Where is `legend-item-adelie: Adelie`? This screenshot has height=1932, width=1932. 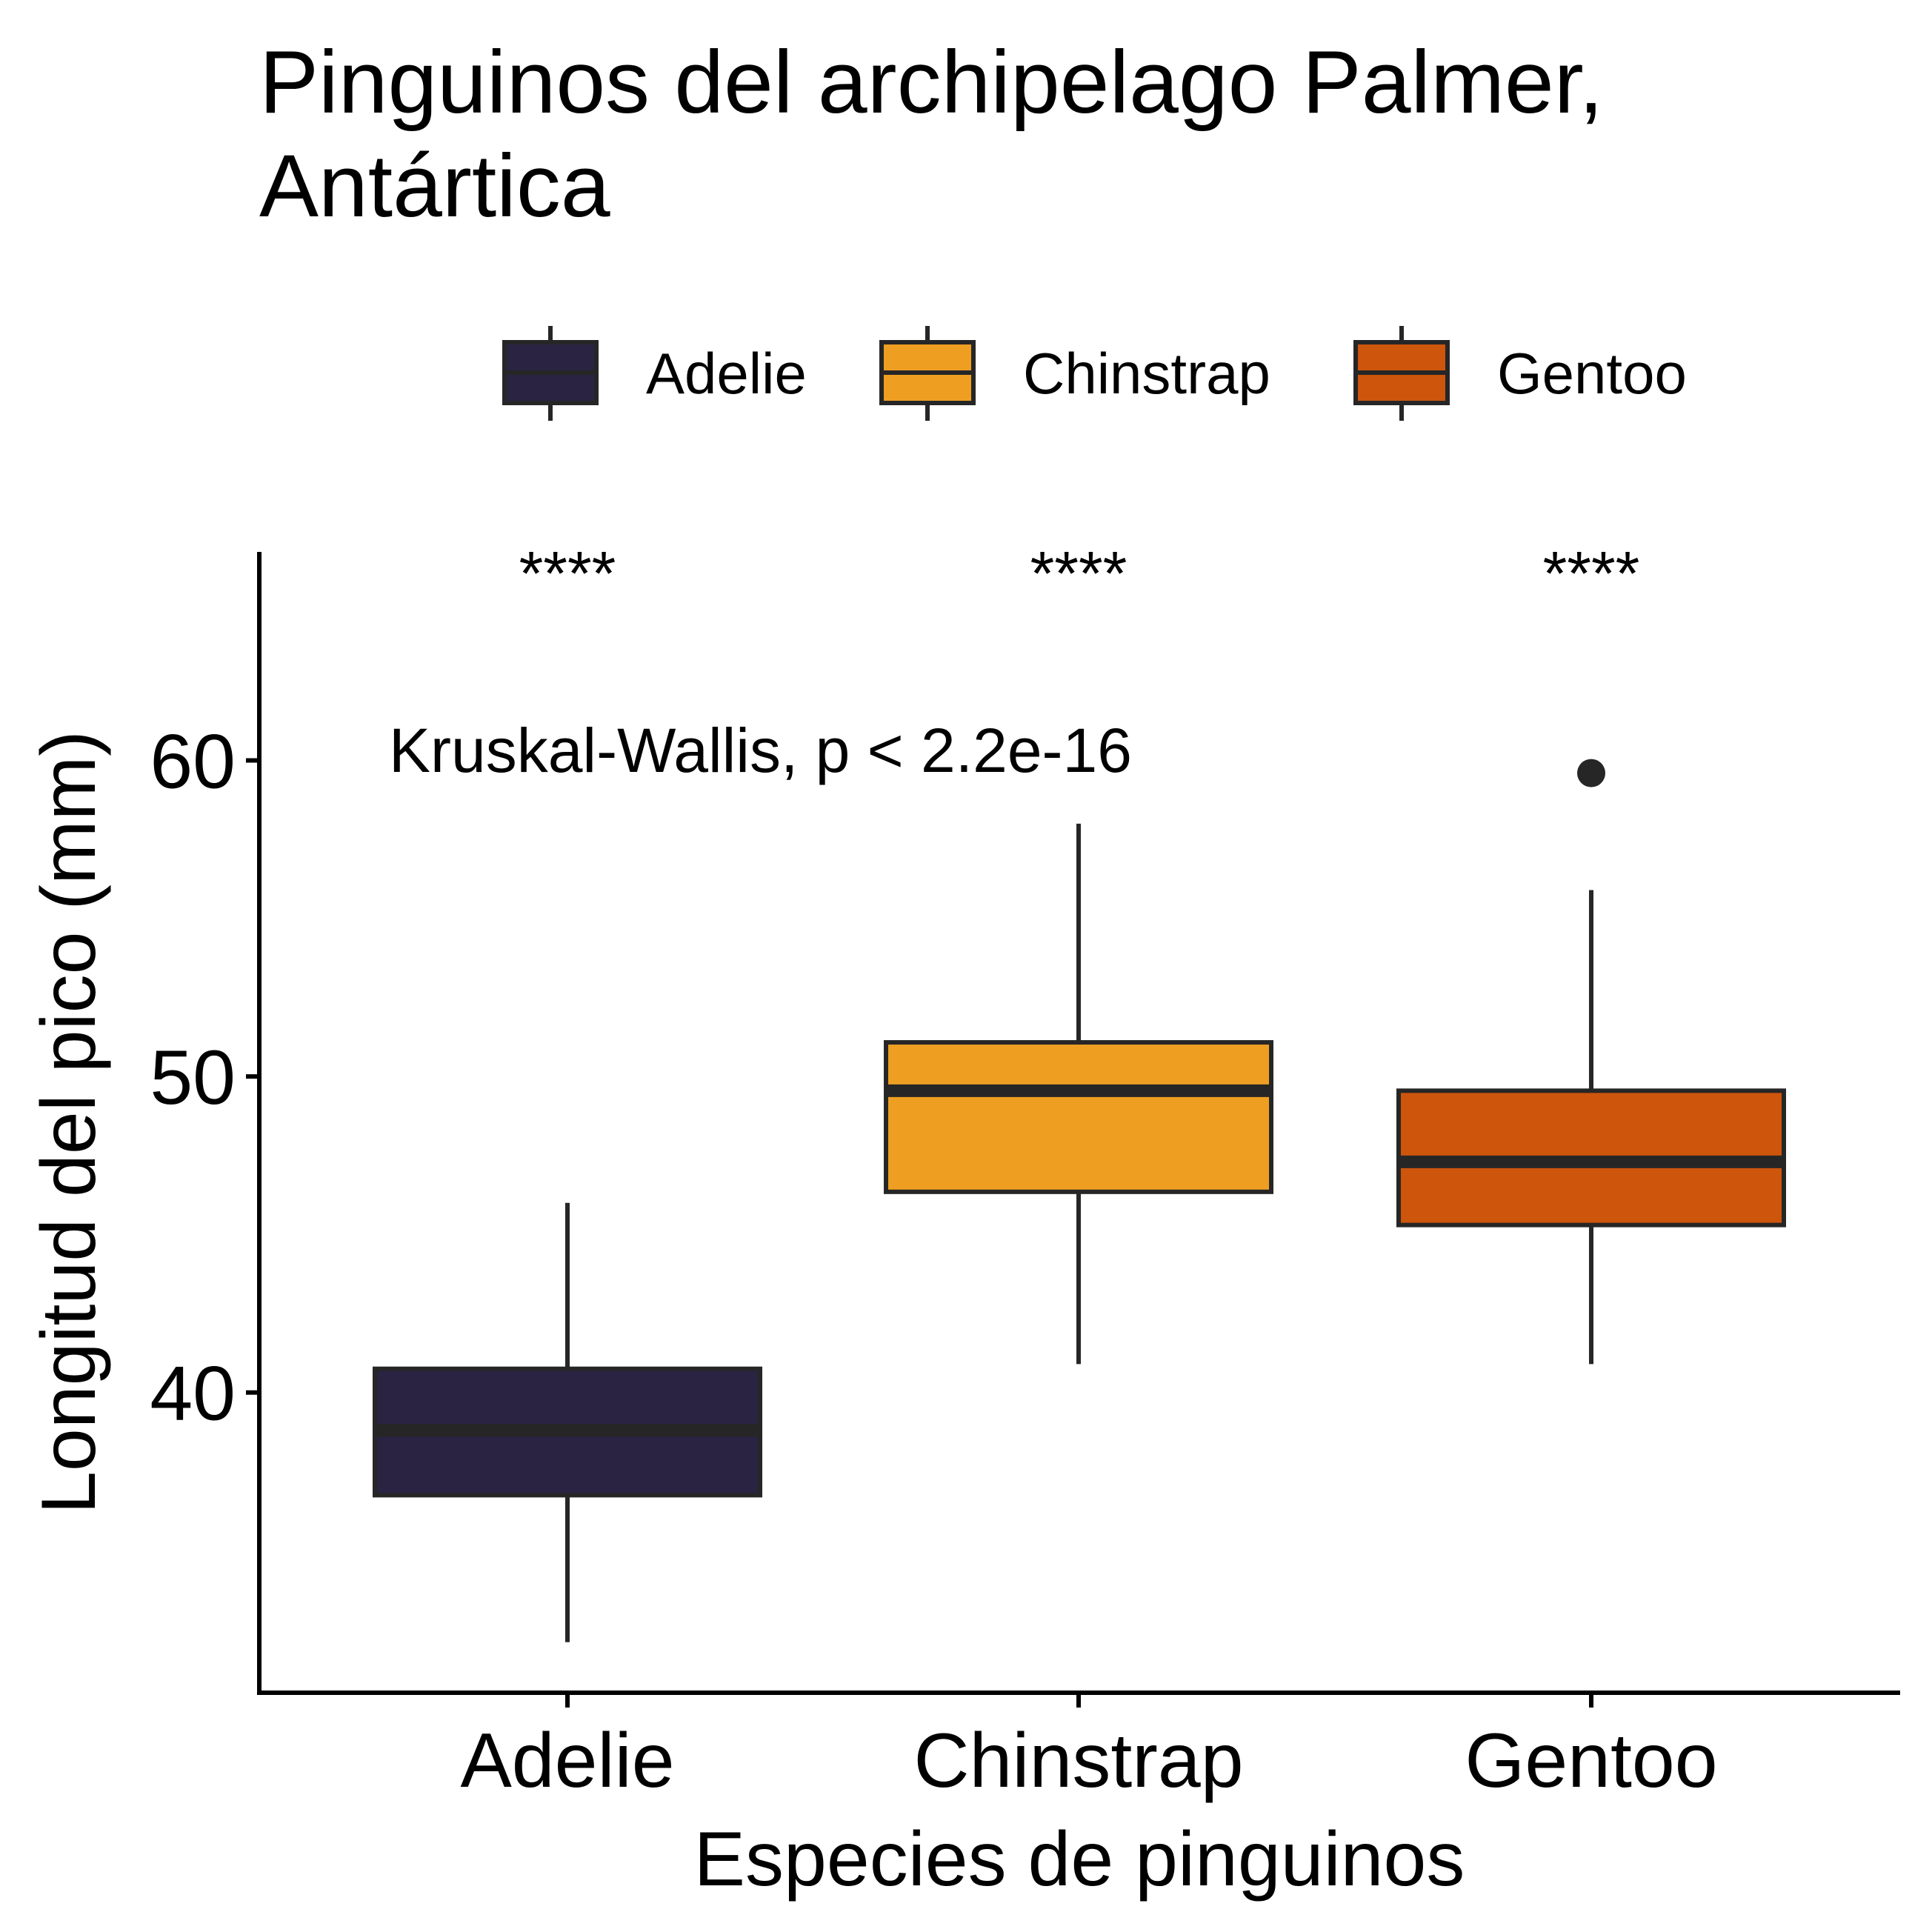 legend-item-adelie: Adelie is located at coordinates (655, 374).